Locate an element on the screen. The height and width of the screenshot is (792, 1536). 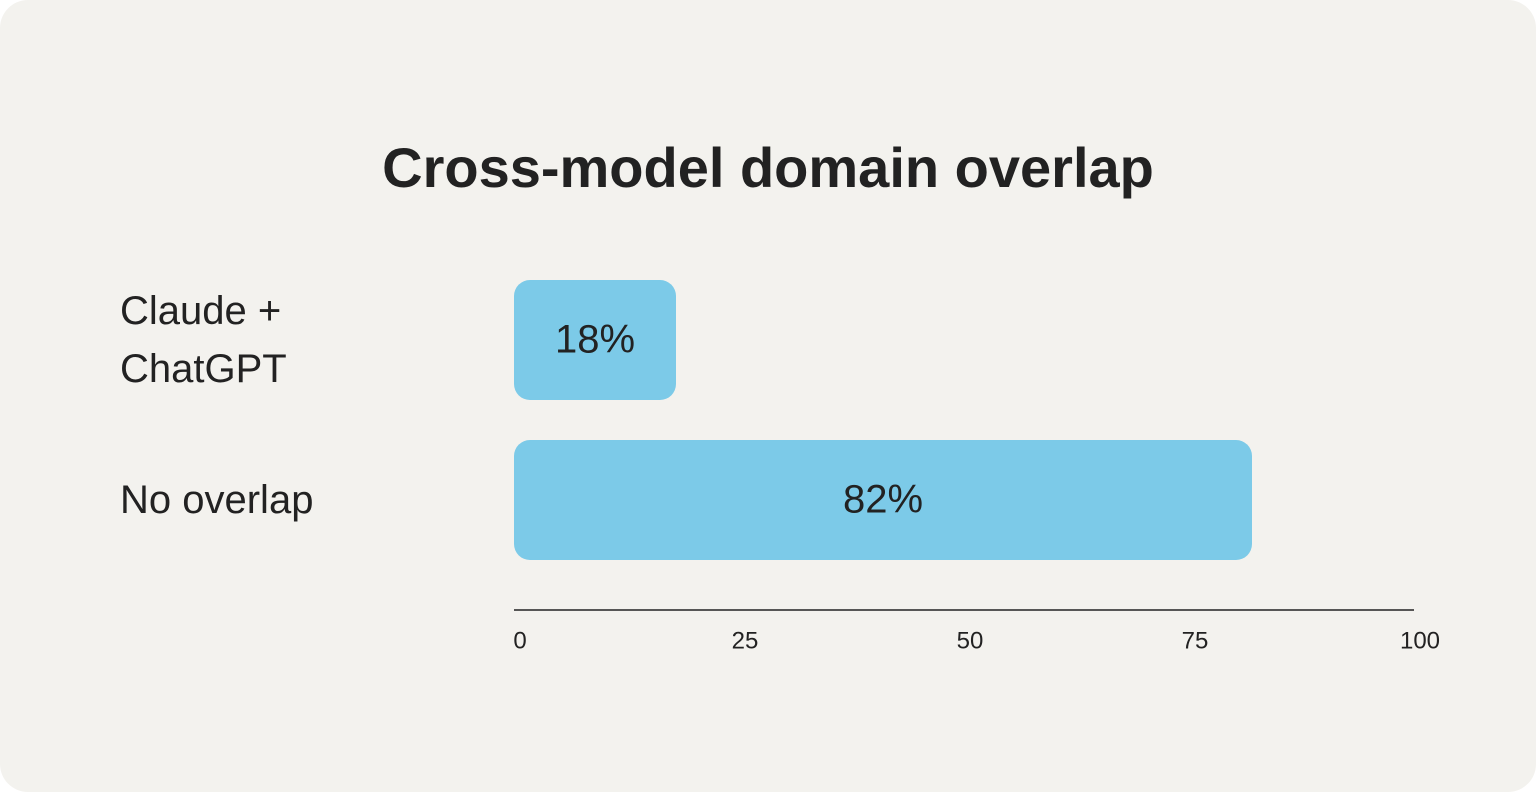
x-tick-label: 100 is located at coordinates (1420, 640).